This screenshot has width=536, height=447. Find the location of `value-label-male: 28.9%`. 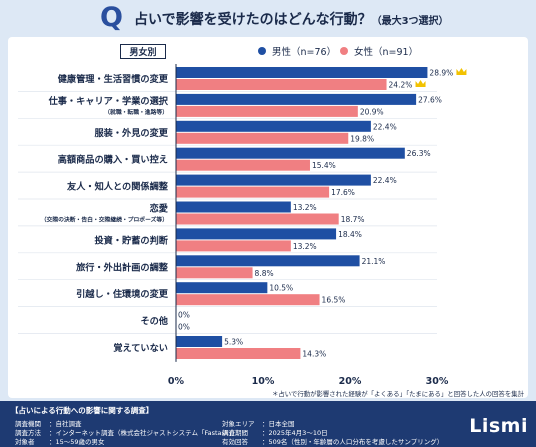

value-label-male: 28.9% is located at coordinates (441, 73).